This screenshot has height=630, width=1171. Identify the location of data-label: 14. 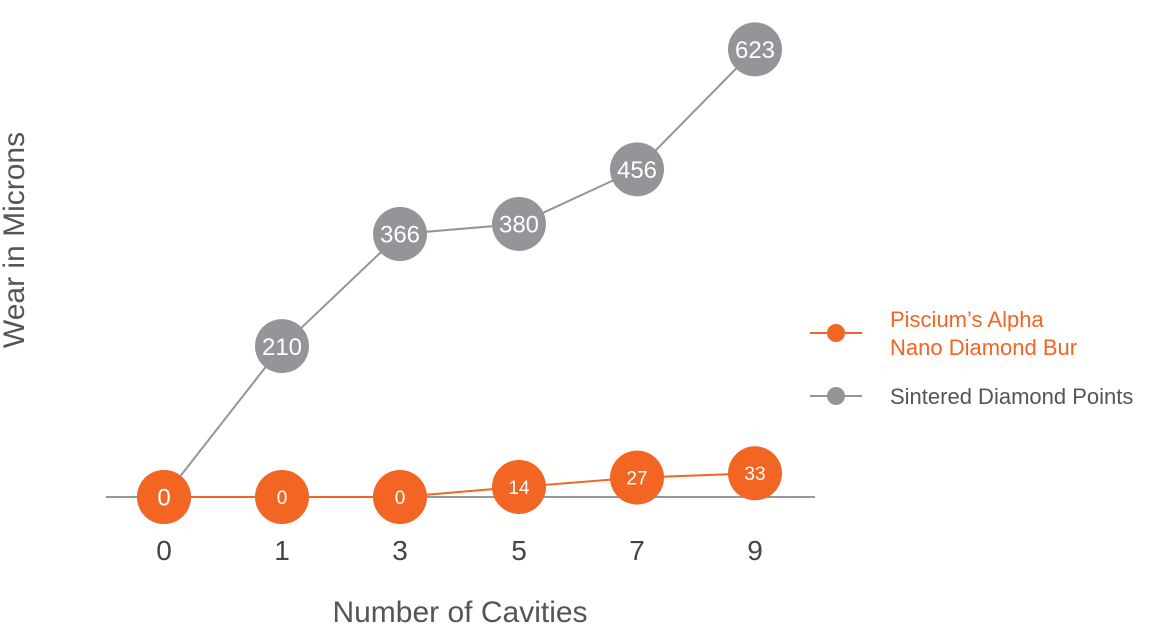
(519, 488).